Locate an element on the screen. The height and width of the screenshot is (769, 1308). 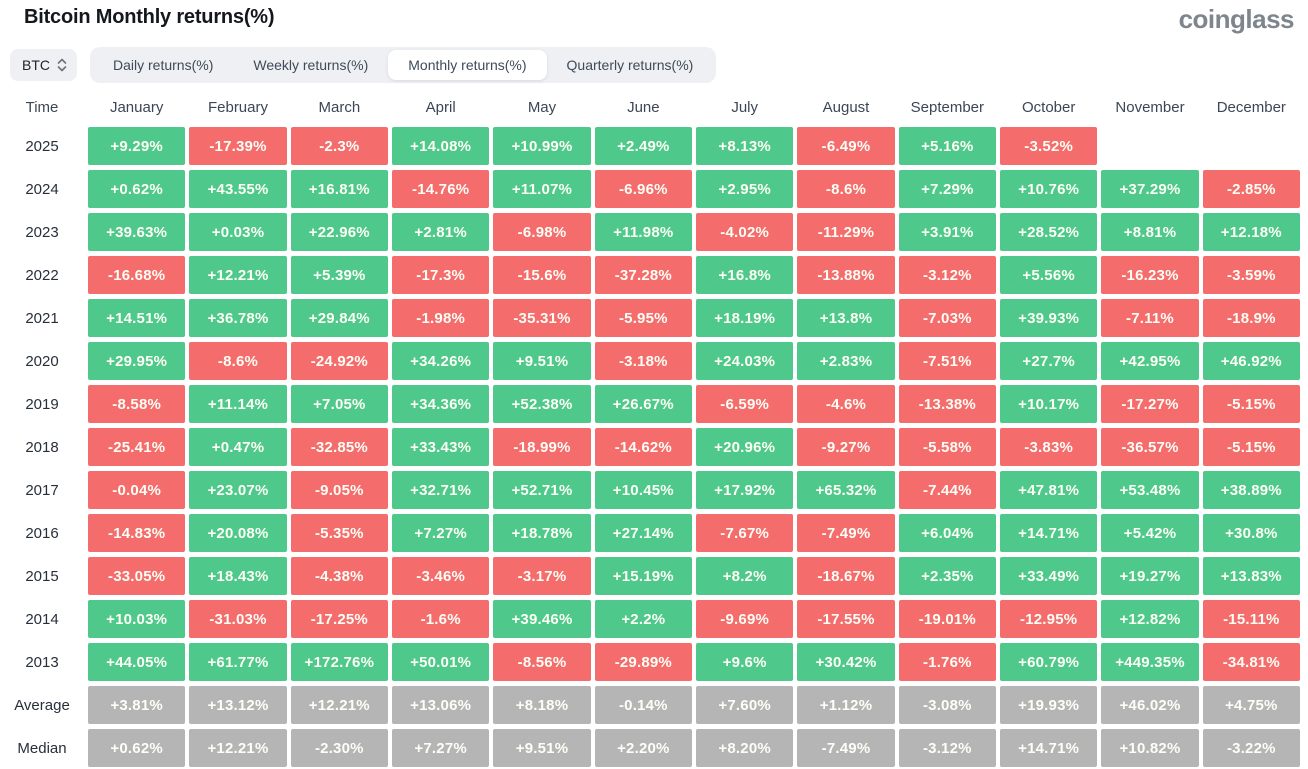
return-cell: +11.98% is located at coordinates (643, 232).